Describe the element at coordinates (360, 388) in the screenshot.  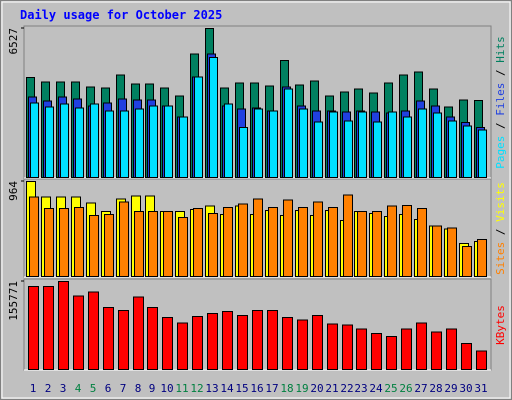
I see `x-tick-label: 23` at that location.